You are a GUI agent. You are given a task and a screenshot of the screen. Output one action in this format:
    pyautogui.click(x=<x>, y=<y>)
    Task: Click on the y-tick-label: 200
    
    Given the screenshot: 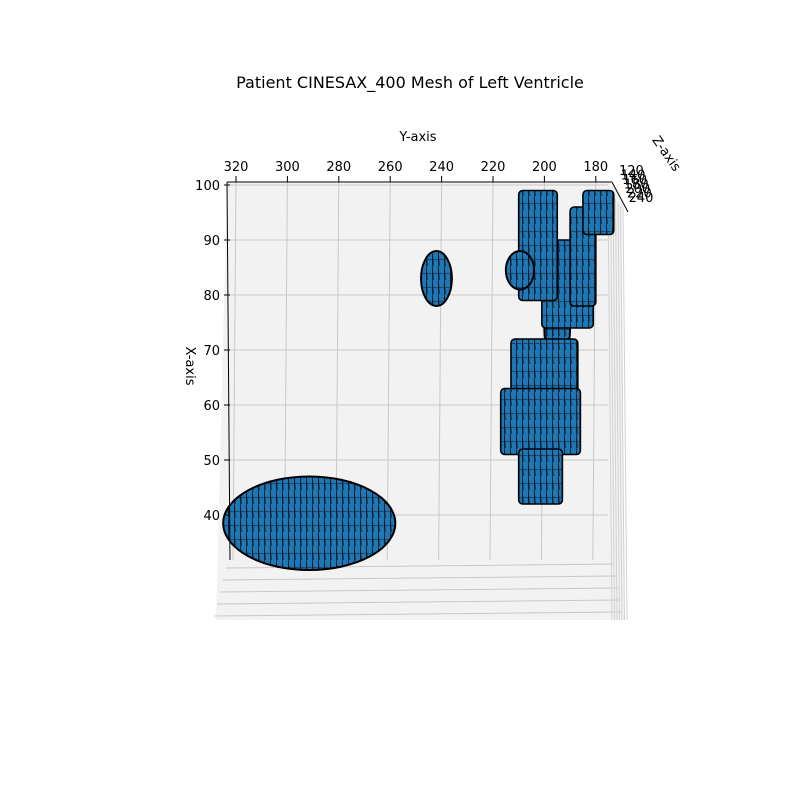 What is the action you would take?
    pyautogui.click(x=544, y=167)
    